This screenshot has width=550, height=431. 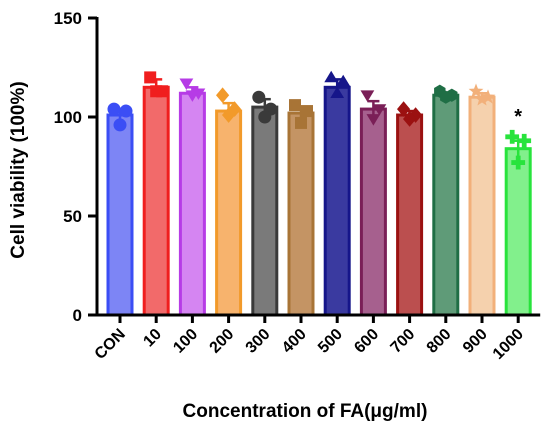 I want to click on x-tick-label: 600, so click(x=366, y=341).